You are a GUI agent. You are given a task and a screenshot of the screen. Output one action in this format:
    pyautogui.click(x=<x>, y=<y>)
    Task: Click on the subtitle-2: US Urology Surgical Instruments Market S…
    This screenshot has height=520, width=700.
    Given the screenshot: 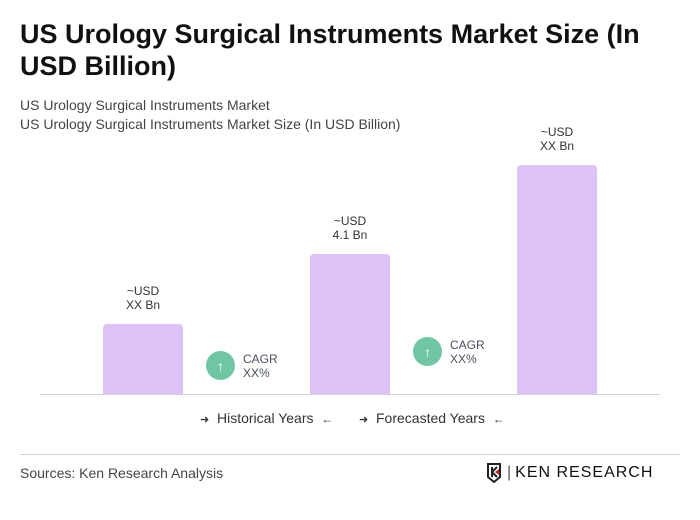 What is the action you would take?
    pyautogui.click(x=210, y=124)
    